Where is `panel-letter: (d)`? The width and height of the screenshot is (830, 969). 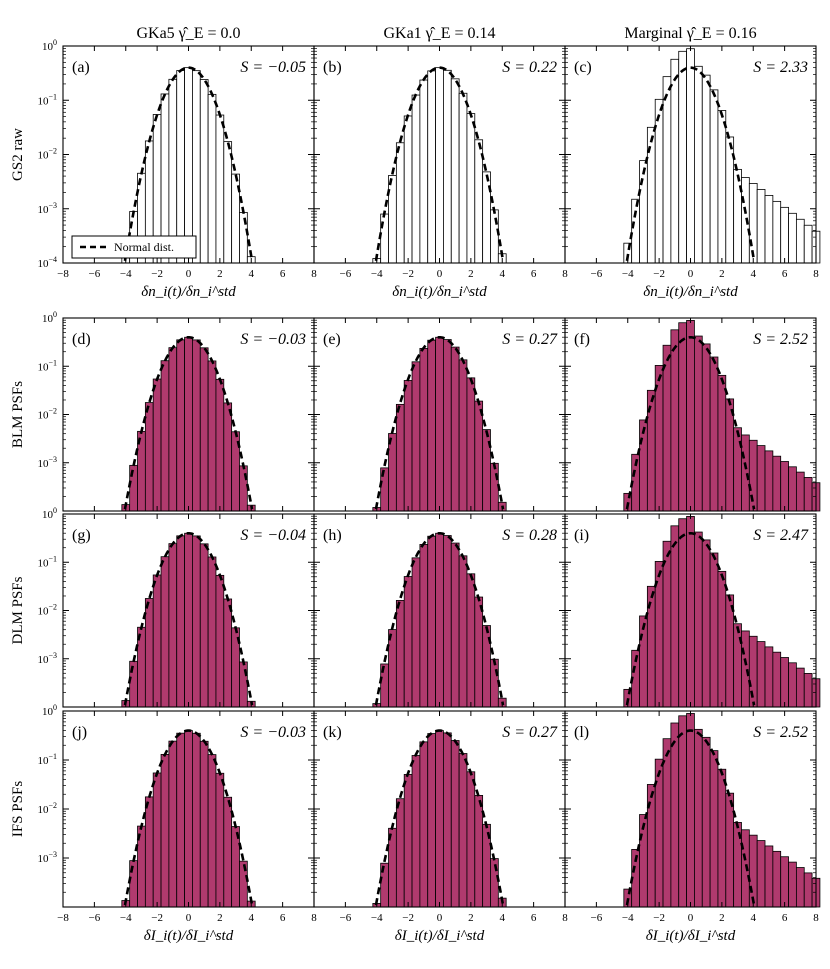
panel-letter: (d) is located at coordinates (81, 339).